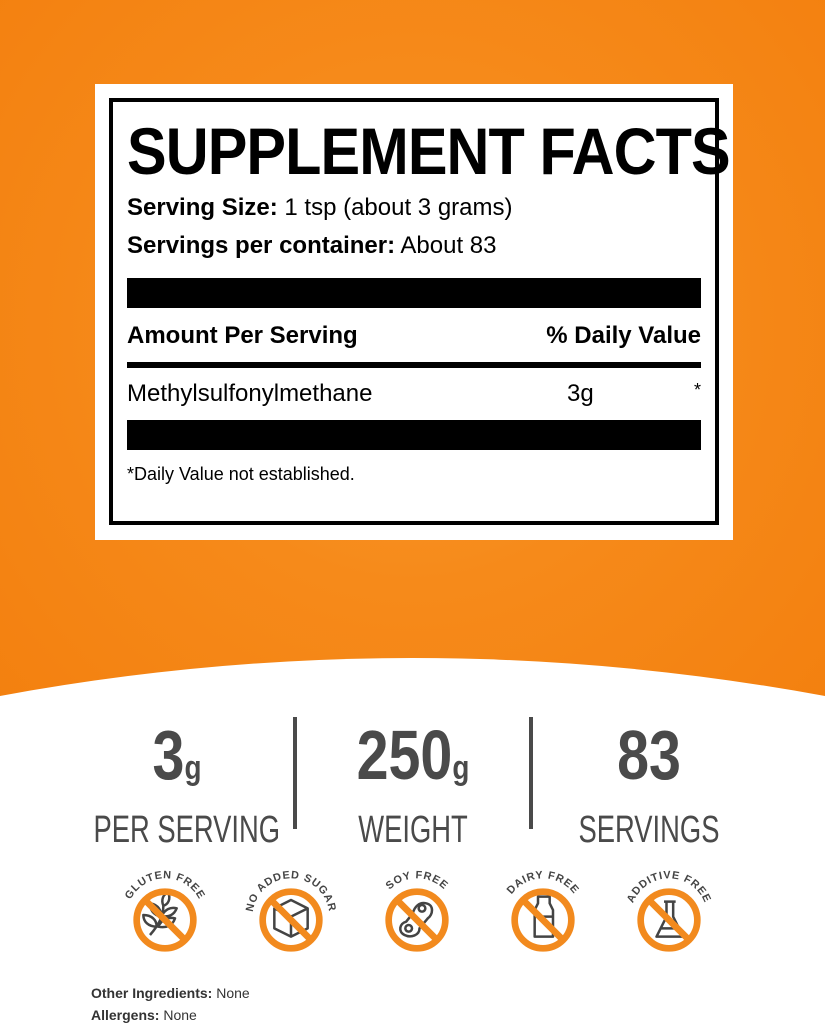  Describe the element at coordinates (414, 393) in the screenshot. I see `ingredient-row: Methylsulfonylmethane 3g *` at that location.